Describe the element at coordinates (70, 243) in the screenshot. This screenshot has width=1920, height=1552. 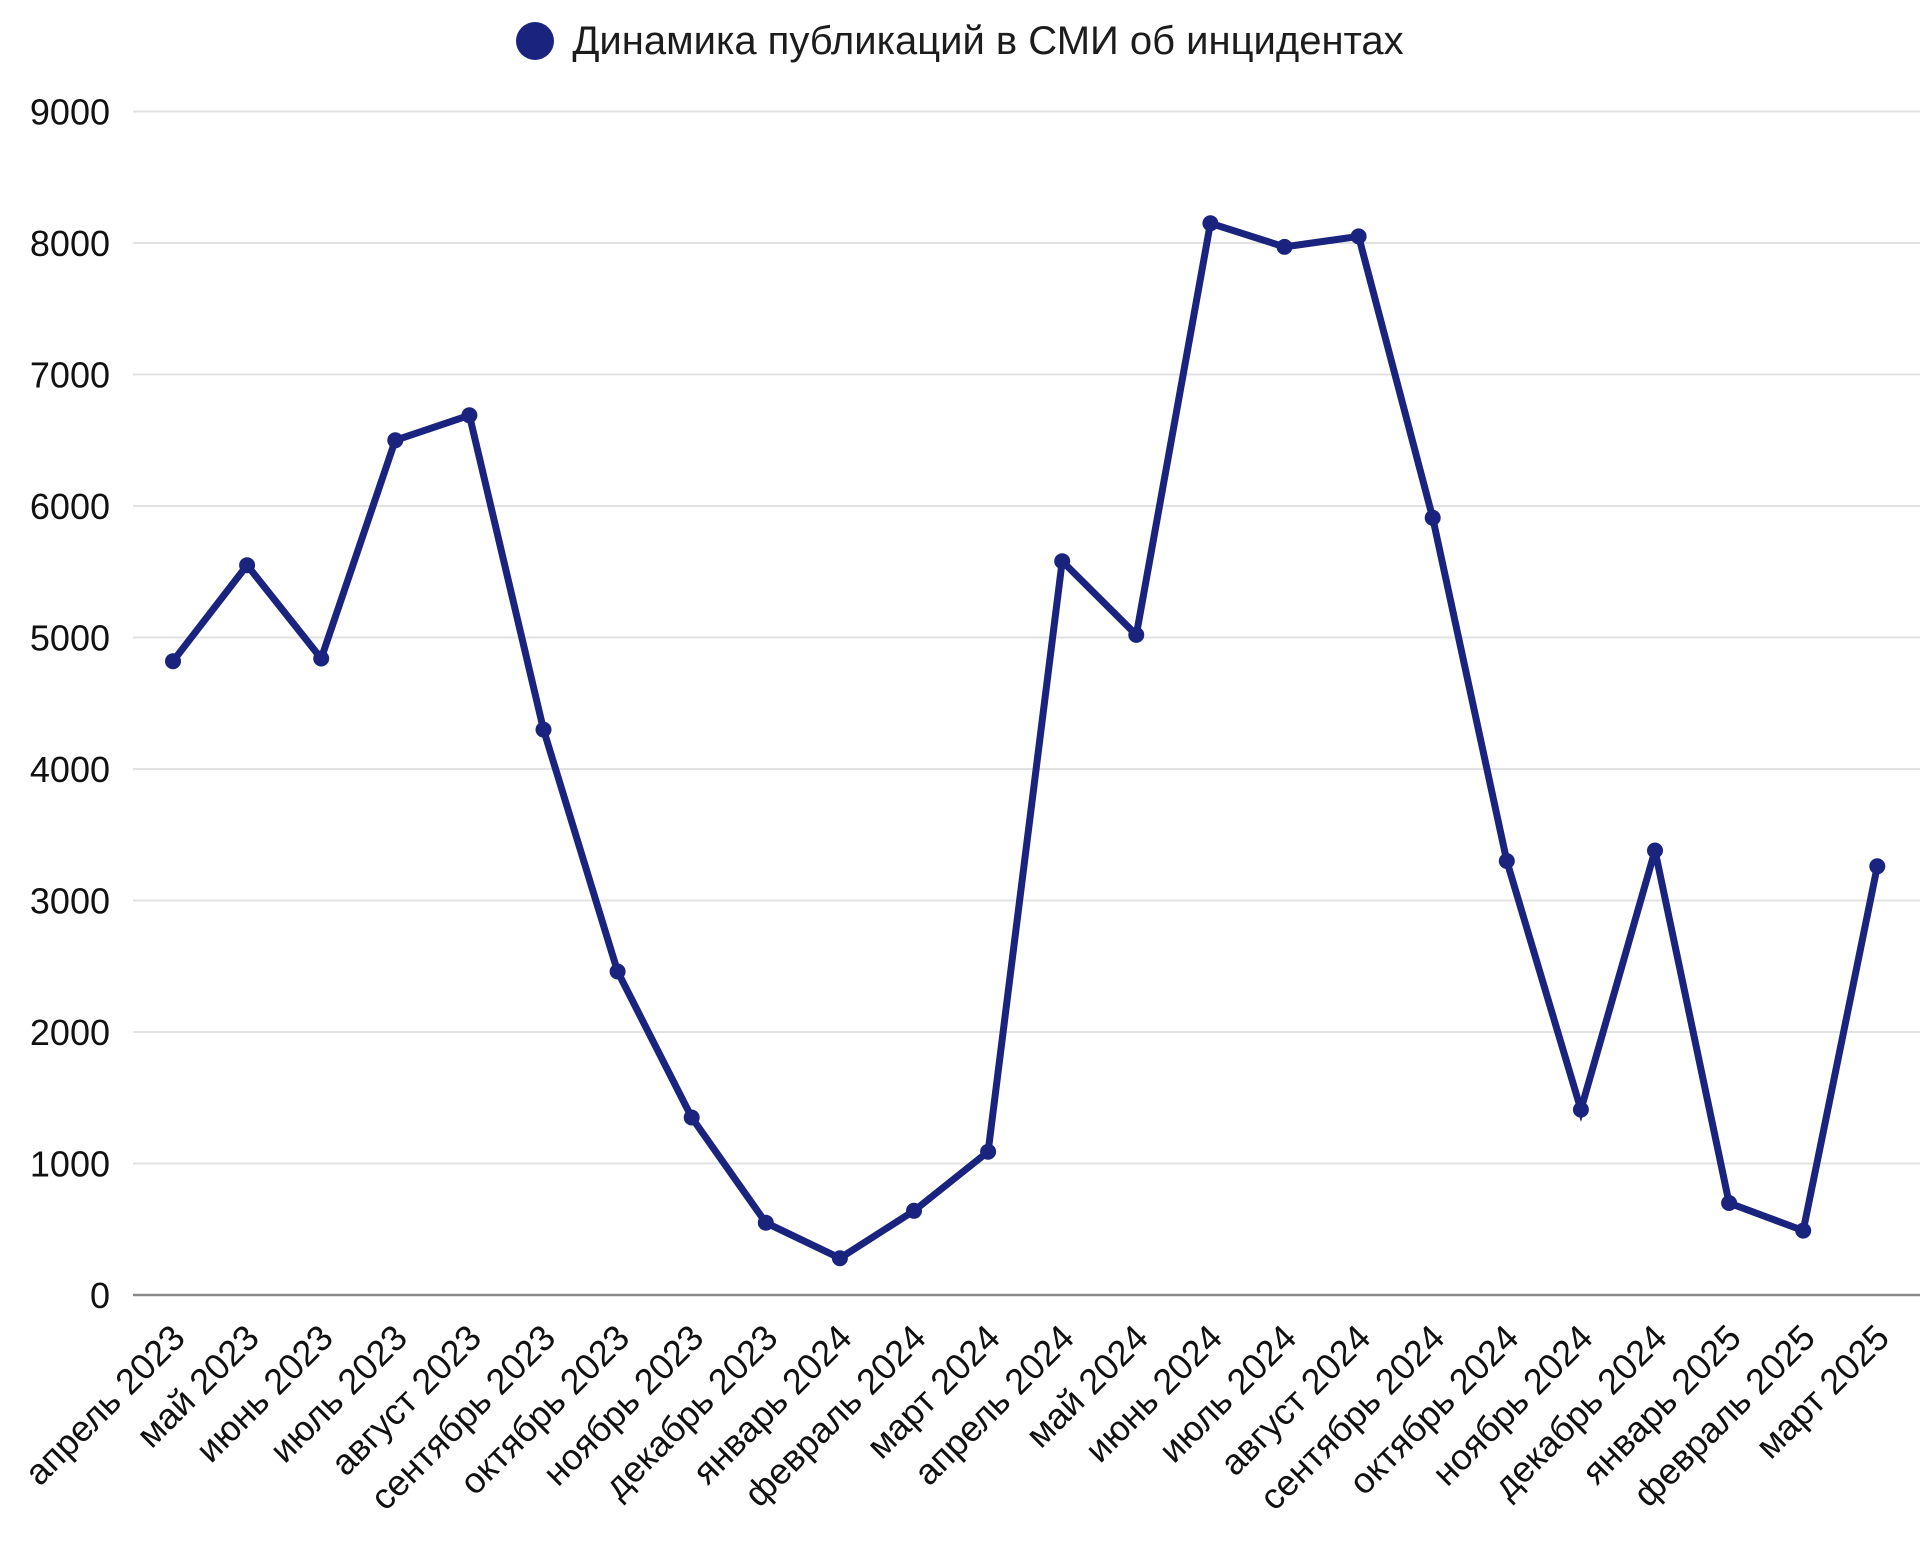
I see `y-axis-tick-label: 8000` at that location.